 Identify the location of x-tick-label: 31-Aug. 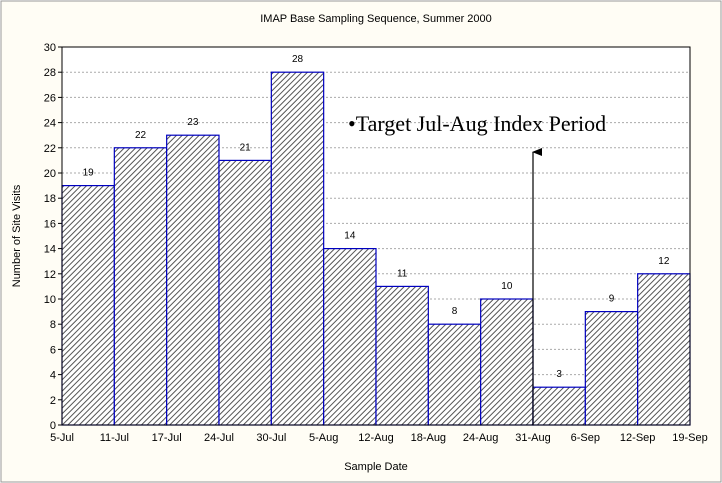
(532, 438).